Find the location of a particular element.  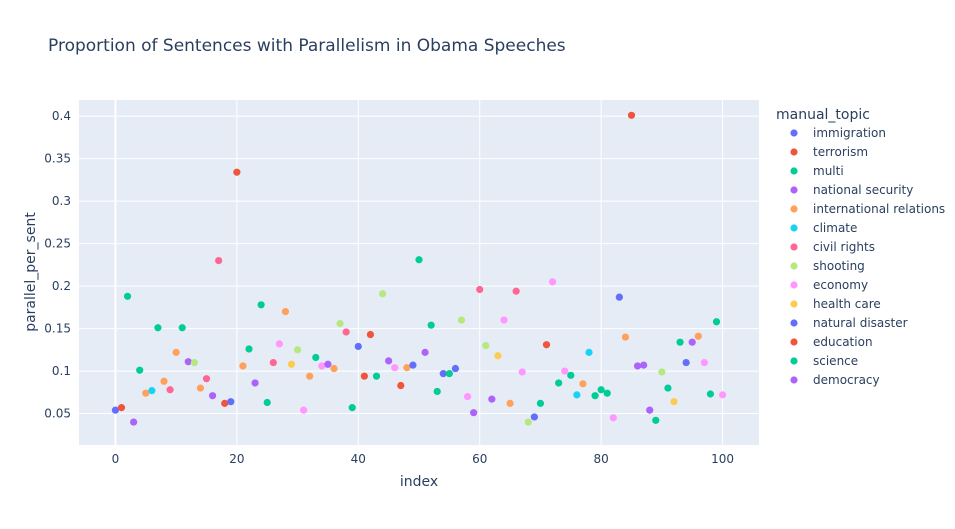

legend-item-label: terrorism is located at coordinates (840, 152).